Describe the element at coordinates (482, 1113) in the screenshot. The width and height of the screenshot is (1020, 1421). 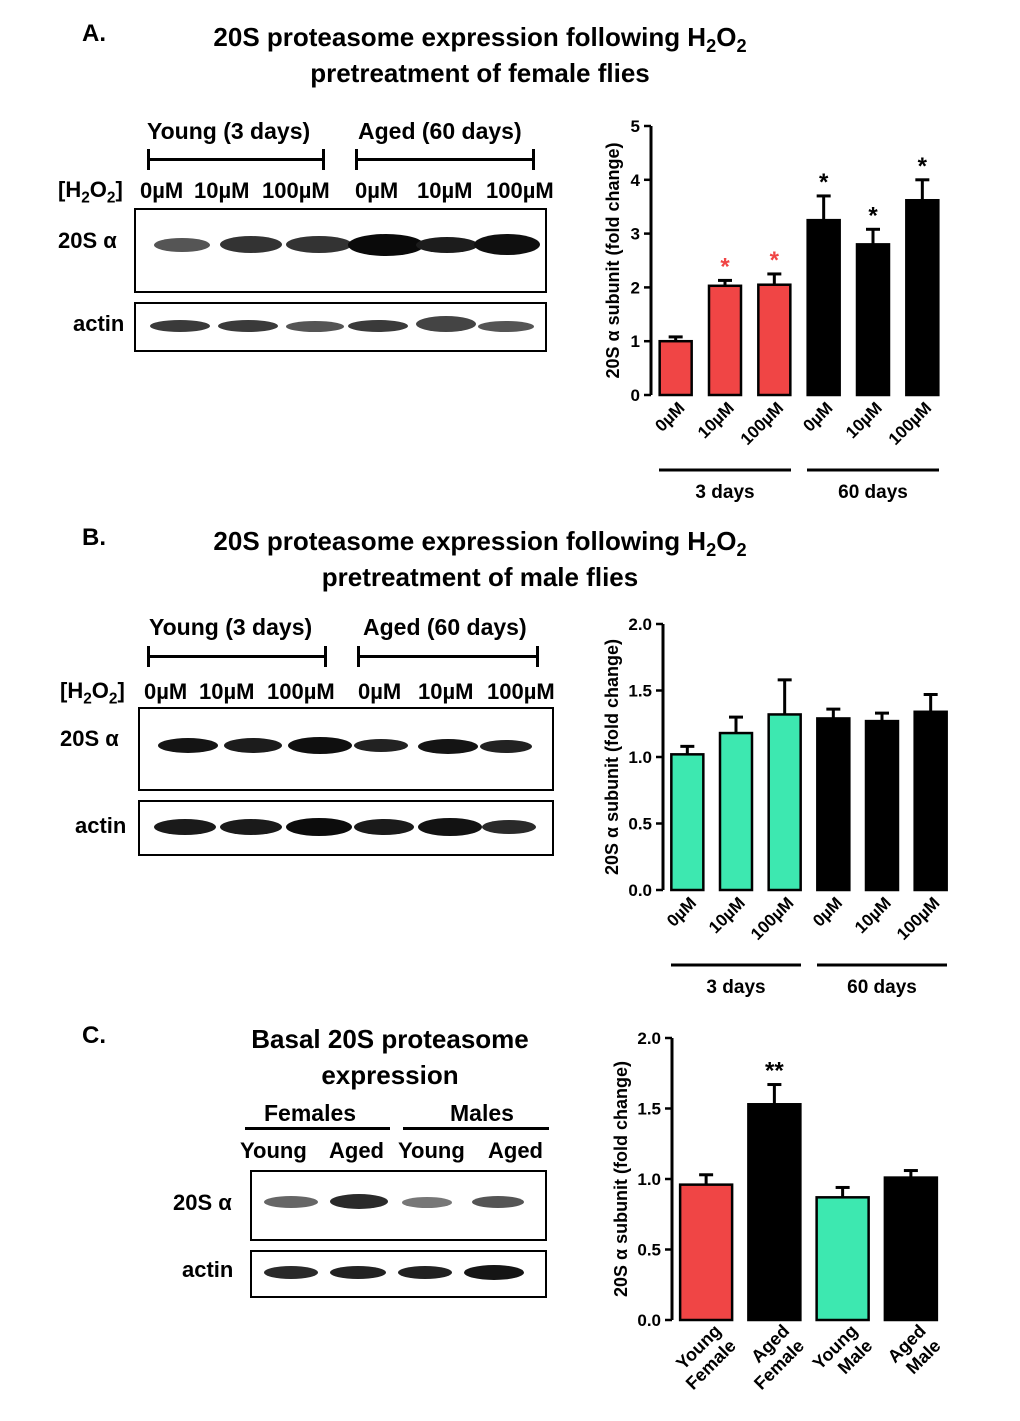
I see `group-label-males: Males` at that location.